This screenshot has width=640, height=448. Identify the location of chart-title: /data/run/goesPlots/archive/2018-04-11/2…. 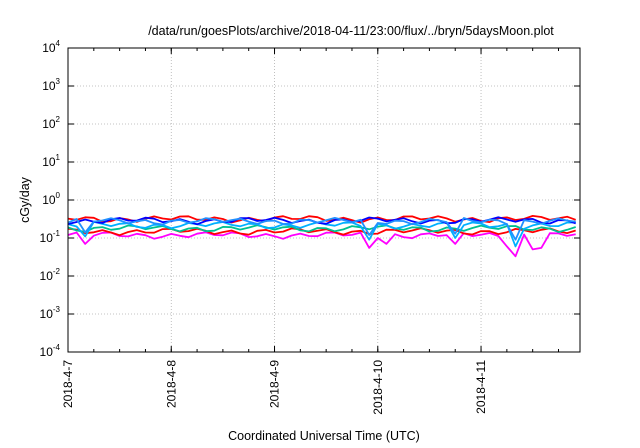
(351, 31).